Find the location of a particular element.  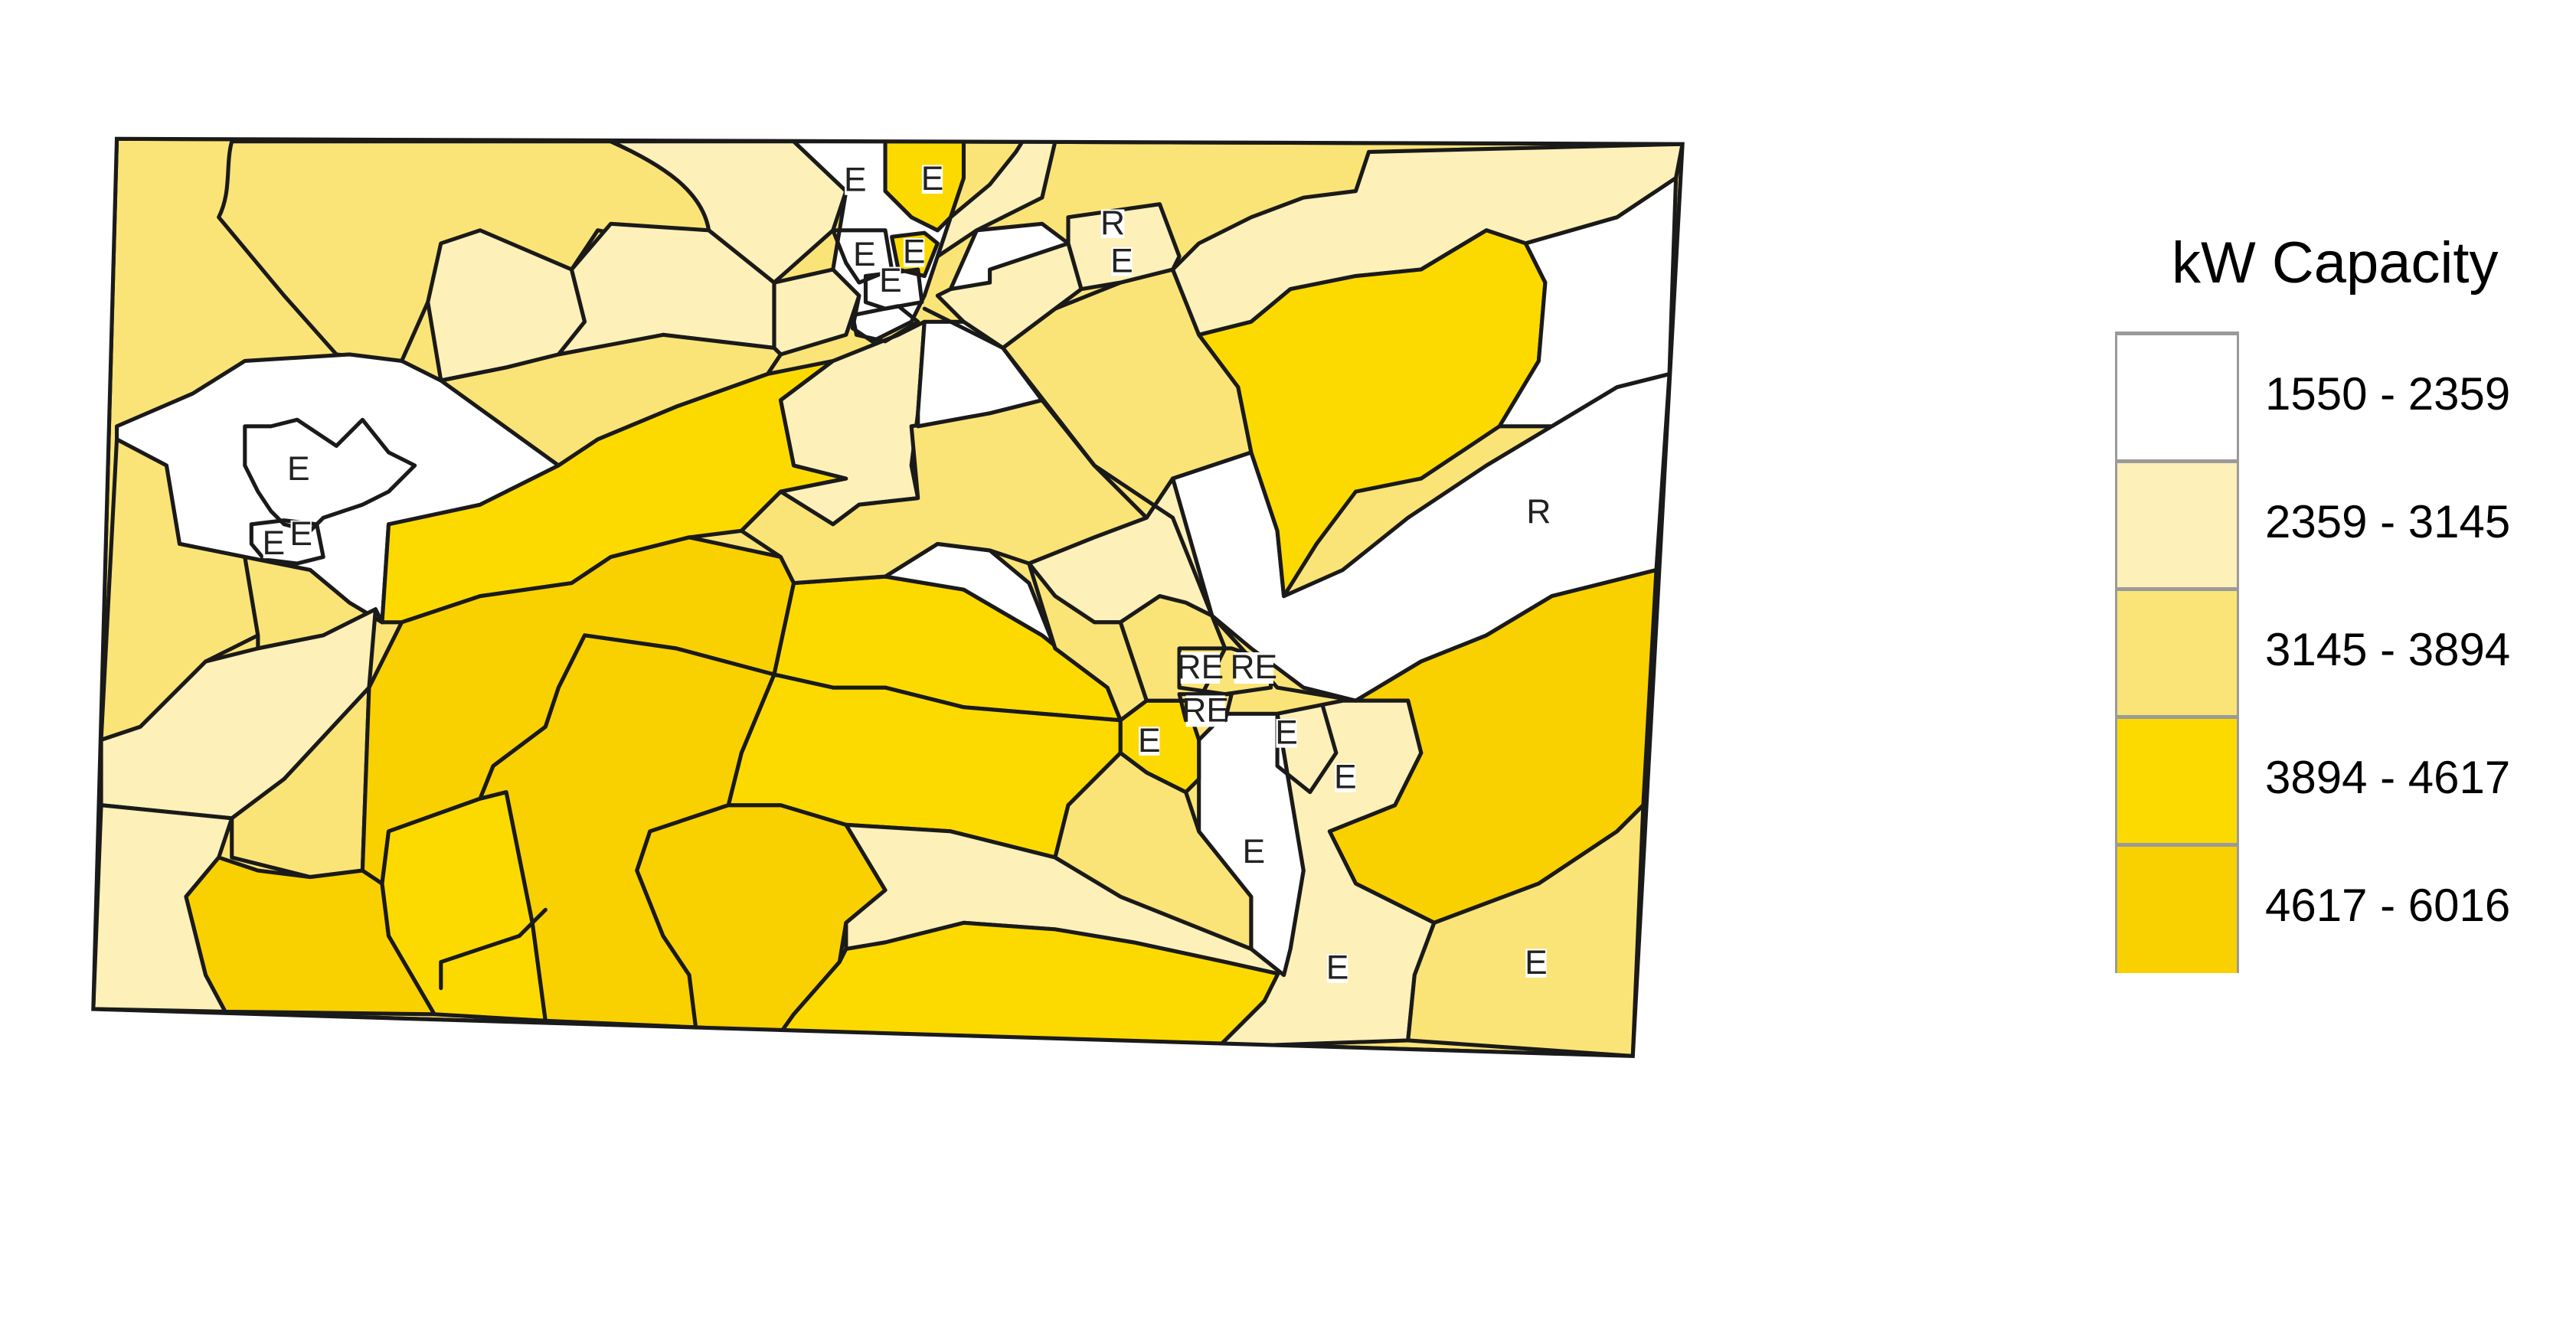

legend-title: kW Capacity is located at coordinates (2335, 263).